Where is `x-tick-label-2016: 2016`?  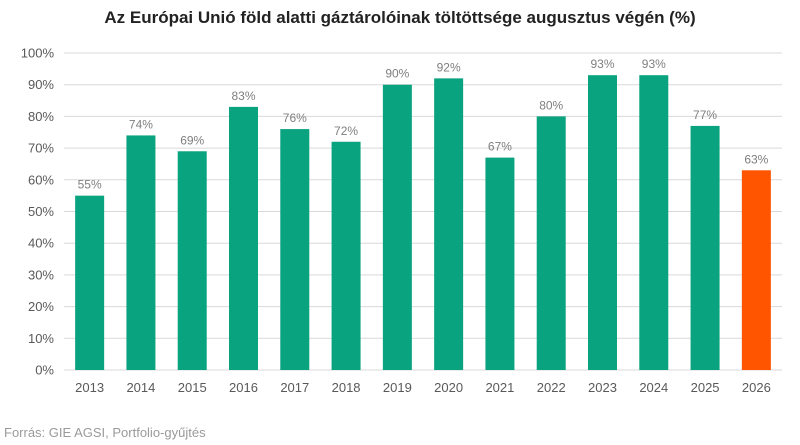 x-tick-label-2016: 2016 is located at coordinates (243, 387).